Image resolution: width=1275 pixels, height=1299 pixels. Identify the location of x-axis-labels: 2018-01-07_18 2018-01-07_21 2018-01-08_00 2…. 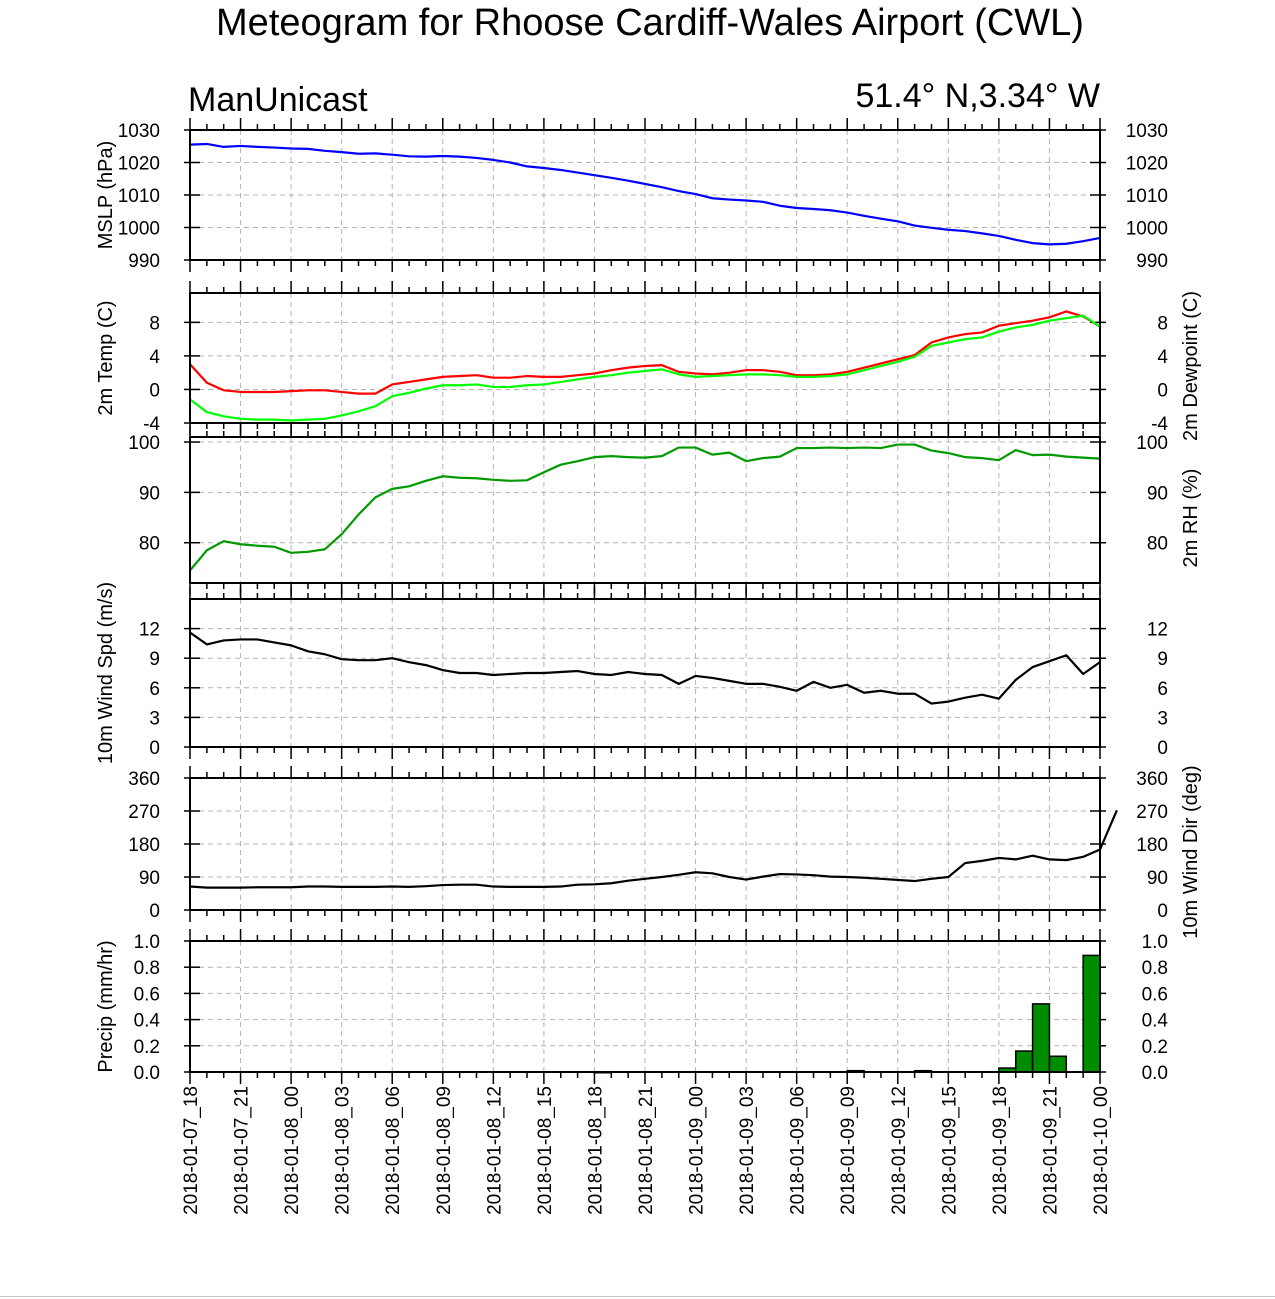
(646, 1150).